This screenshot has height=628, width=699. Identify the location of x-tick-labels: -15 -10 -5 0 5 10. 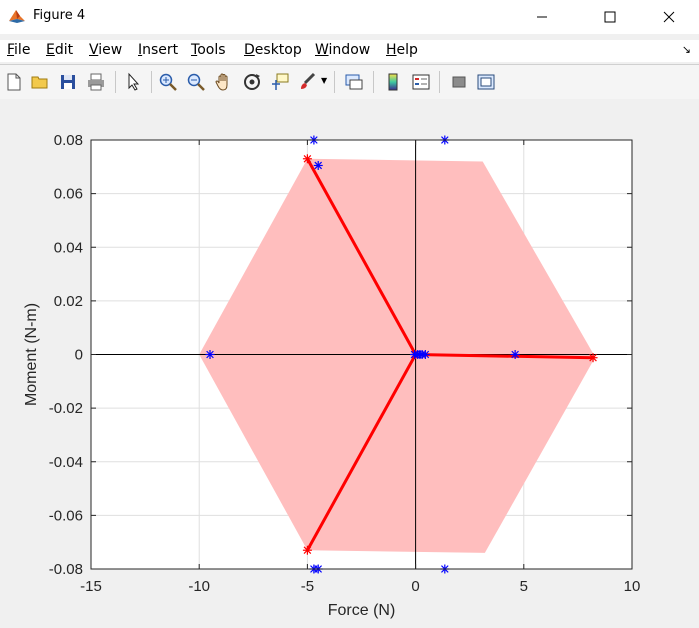
(360, 586).